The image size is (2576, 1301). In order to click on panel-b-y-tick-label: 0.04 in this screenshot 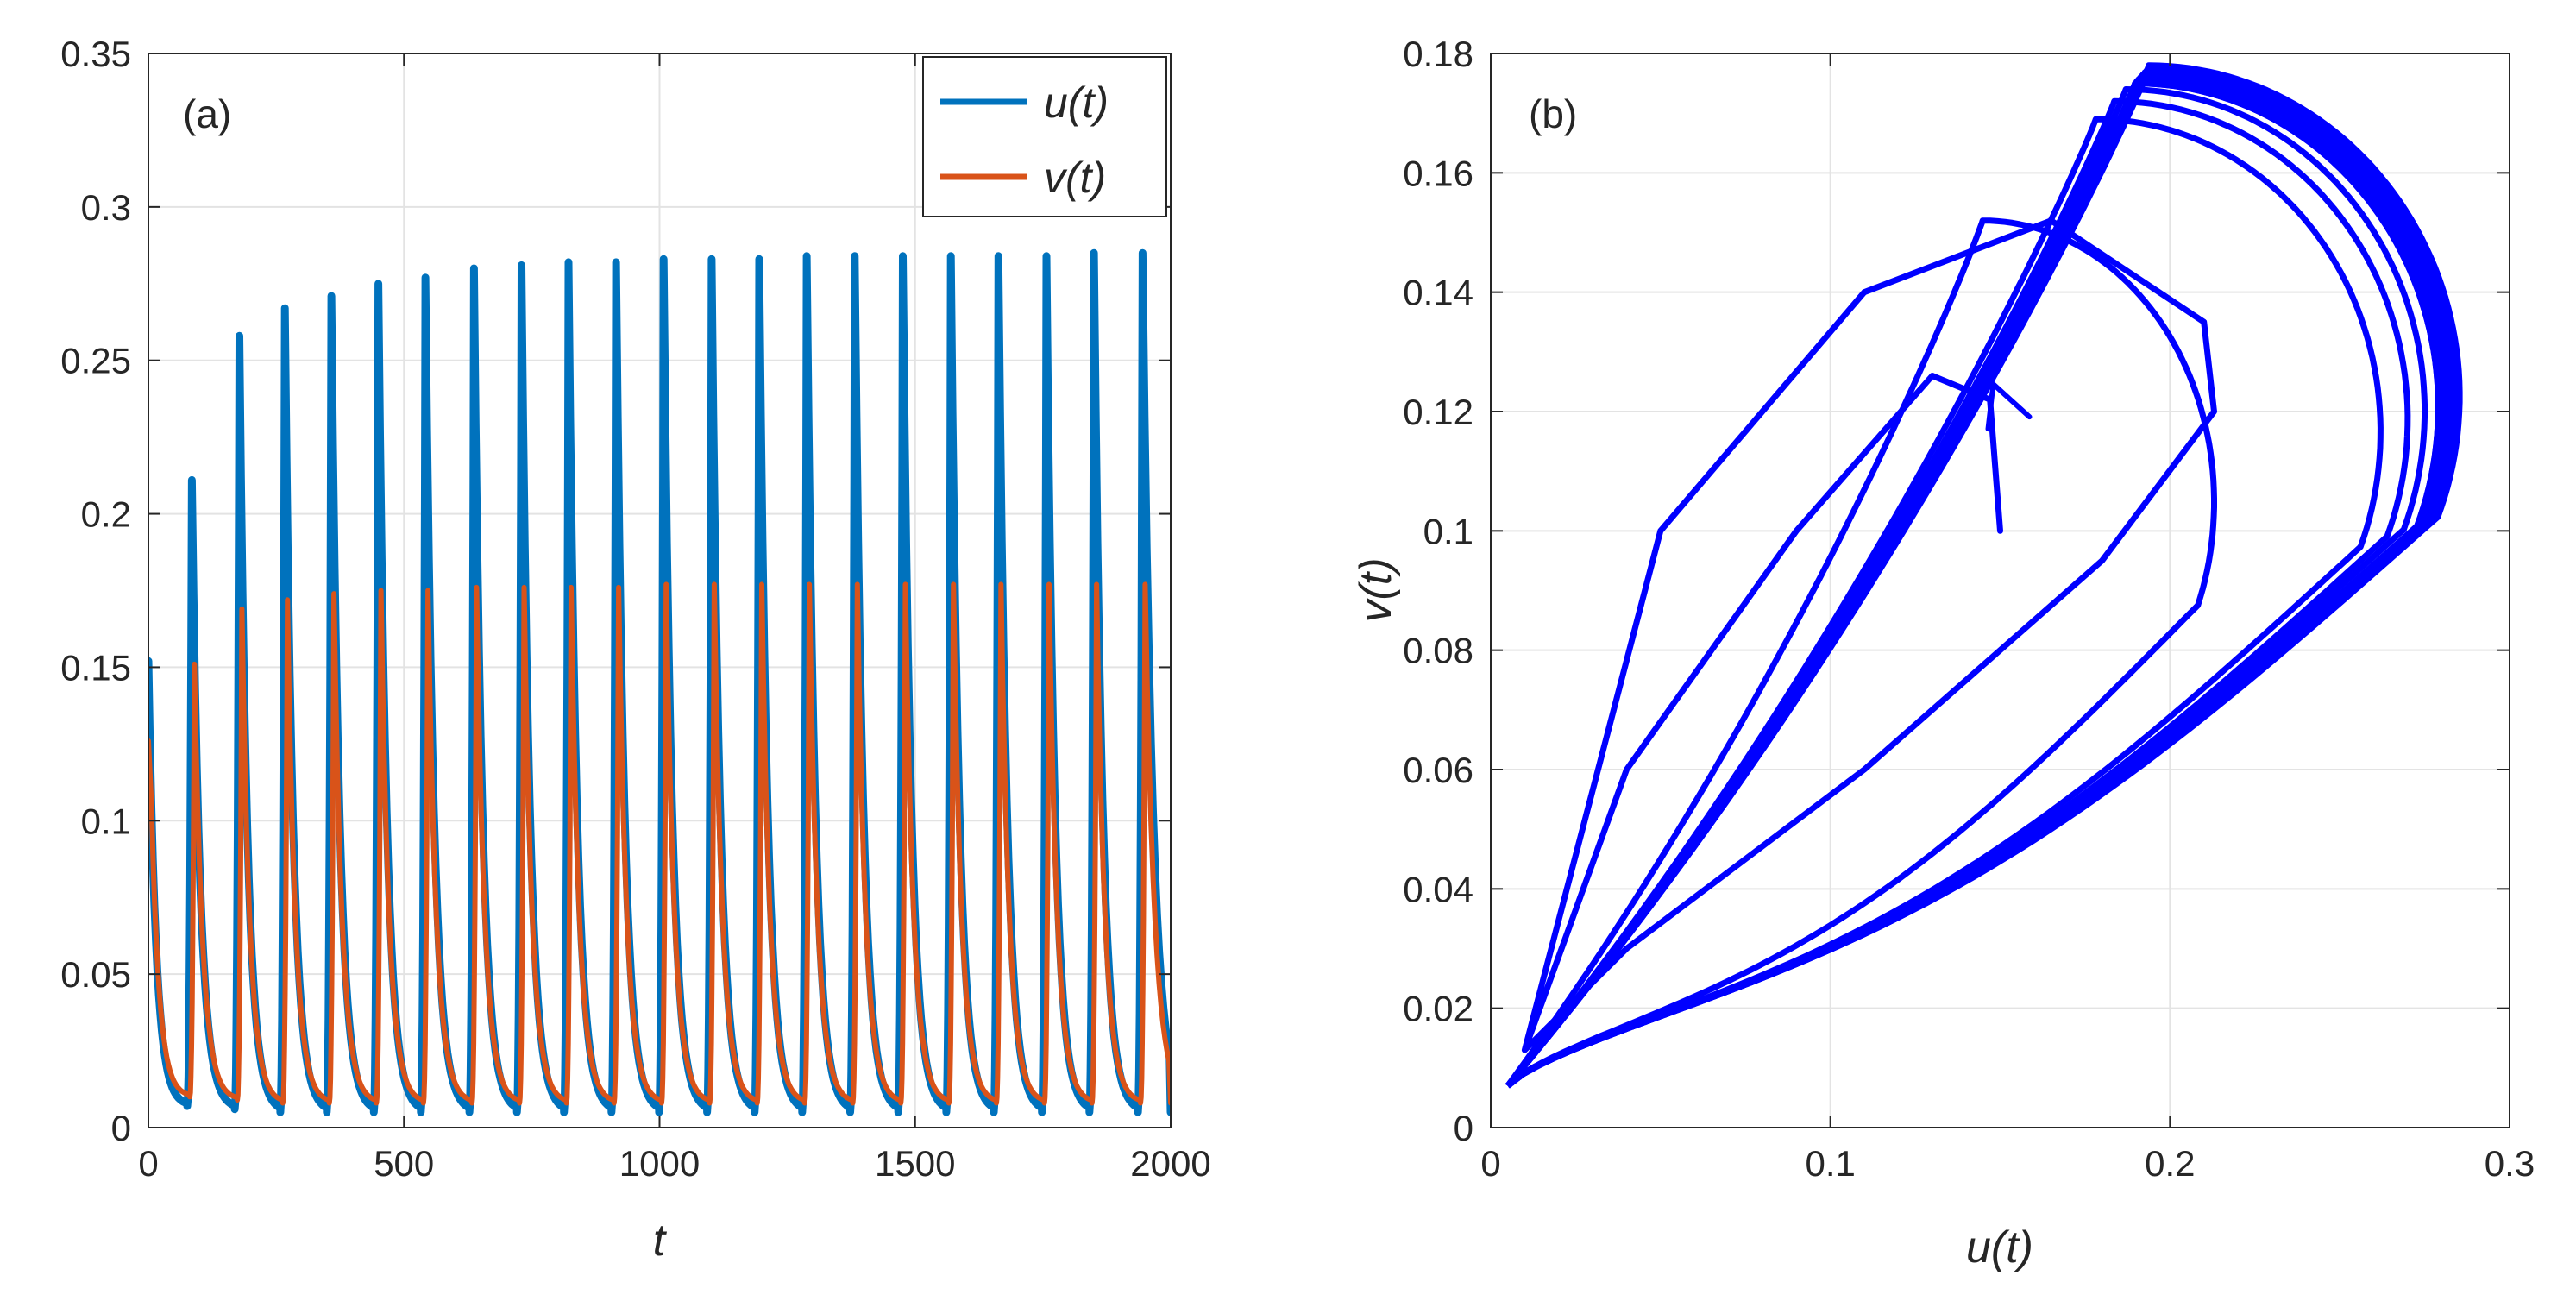, I will do `click(1438, 889)`.